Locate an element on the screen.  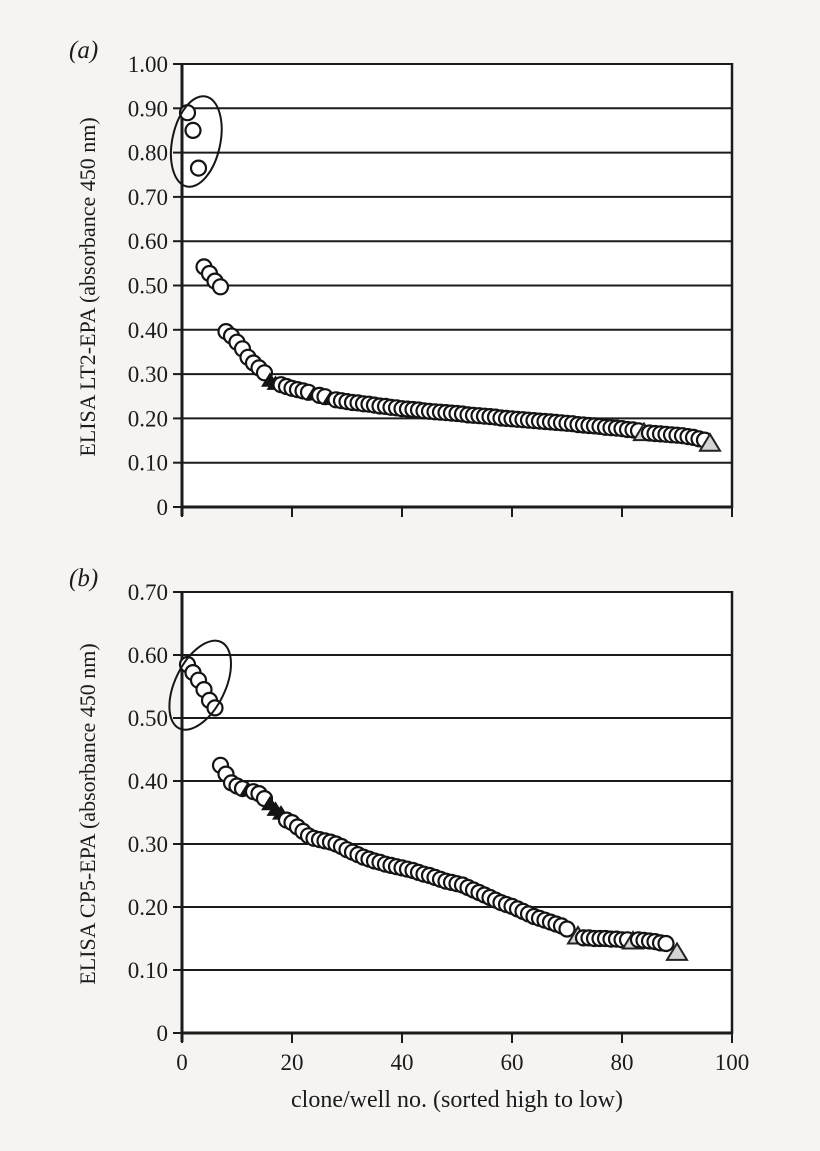
x-tick-label: 60 is located at coordinates (512, 1062).